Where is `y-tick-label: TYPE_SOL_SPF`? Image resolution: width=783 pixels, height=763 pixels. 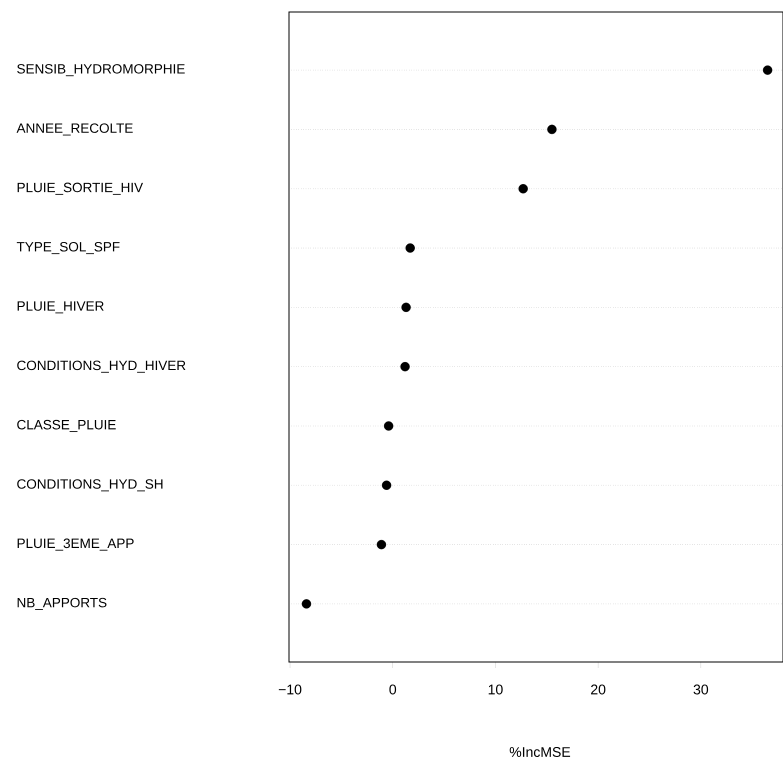
y-tick-label: TYPE_SOL_SPF is located at coordinates (68, 248).